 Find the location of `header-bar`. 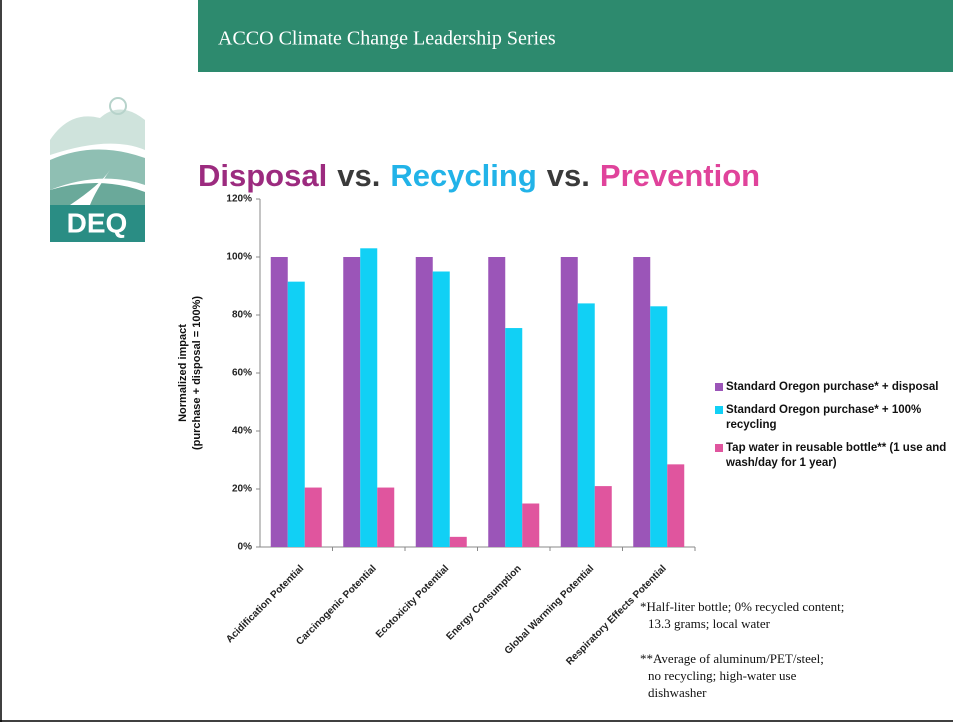

header-bar is located at coordinates (575, 36).